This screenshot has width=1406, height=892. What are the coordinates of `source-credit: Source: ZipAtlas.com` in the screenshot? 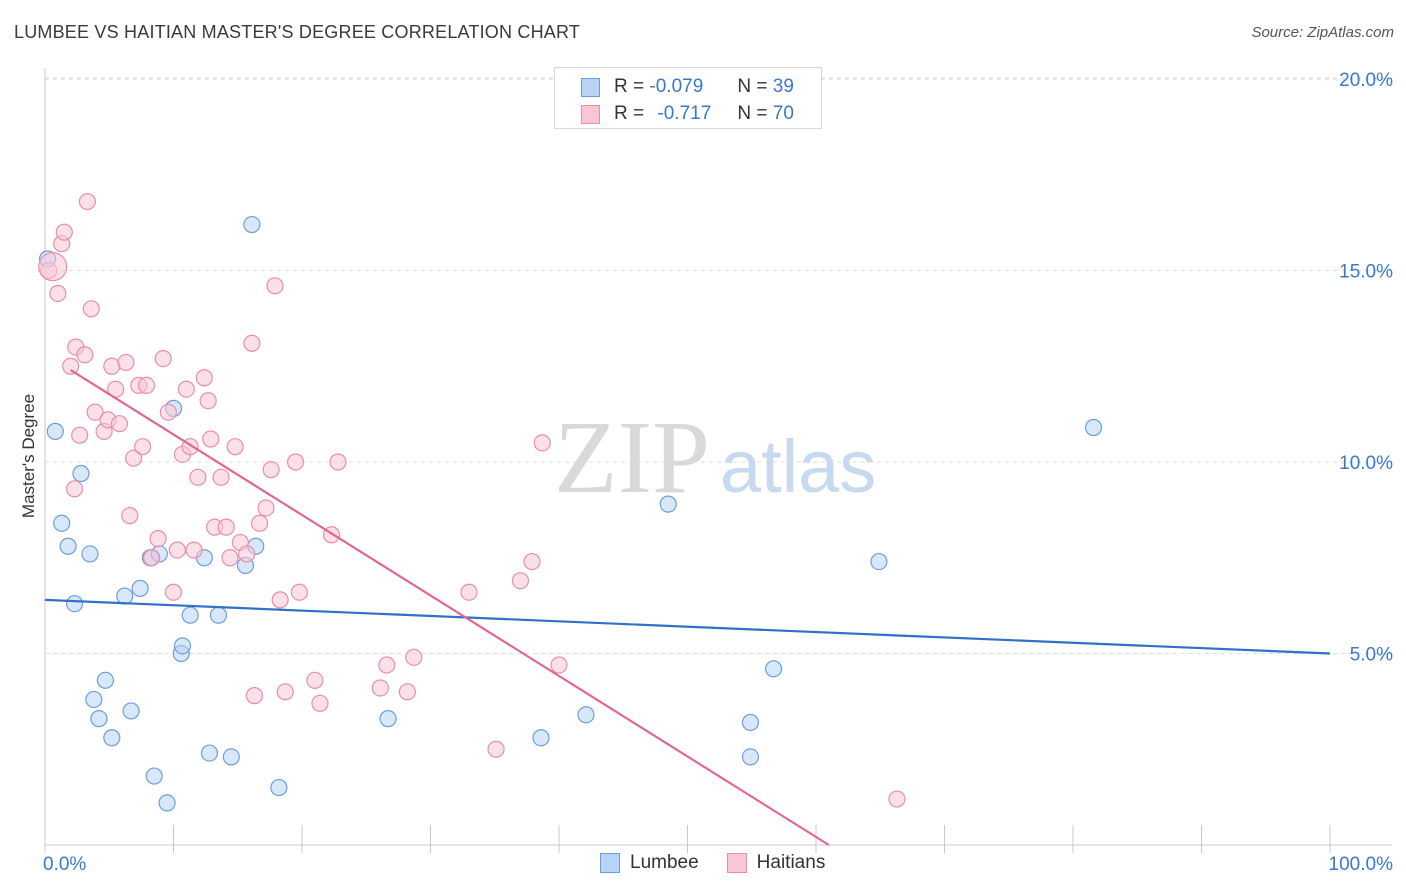 It's located at (1322, 32).